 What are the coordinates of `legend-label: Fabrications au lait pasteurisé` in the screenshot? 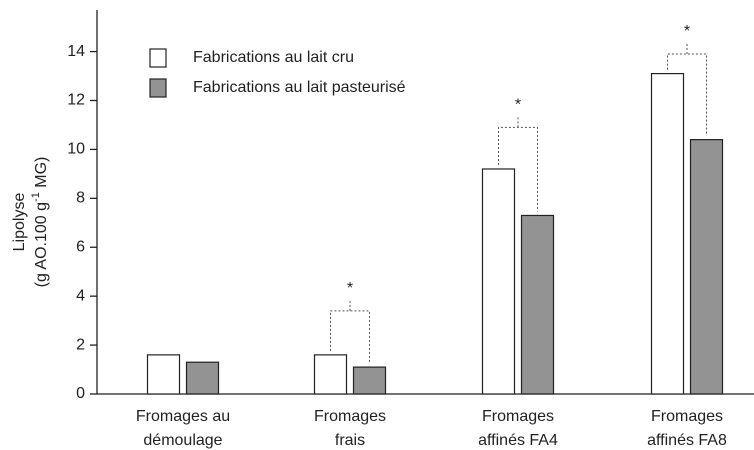 It's located at (299, 87).